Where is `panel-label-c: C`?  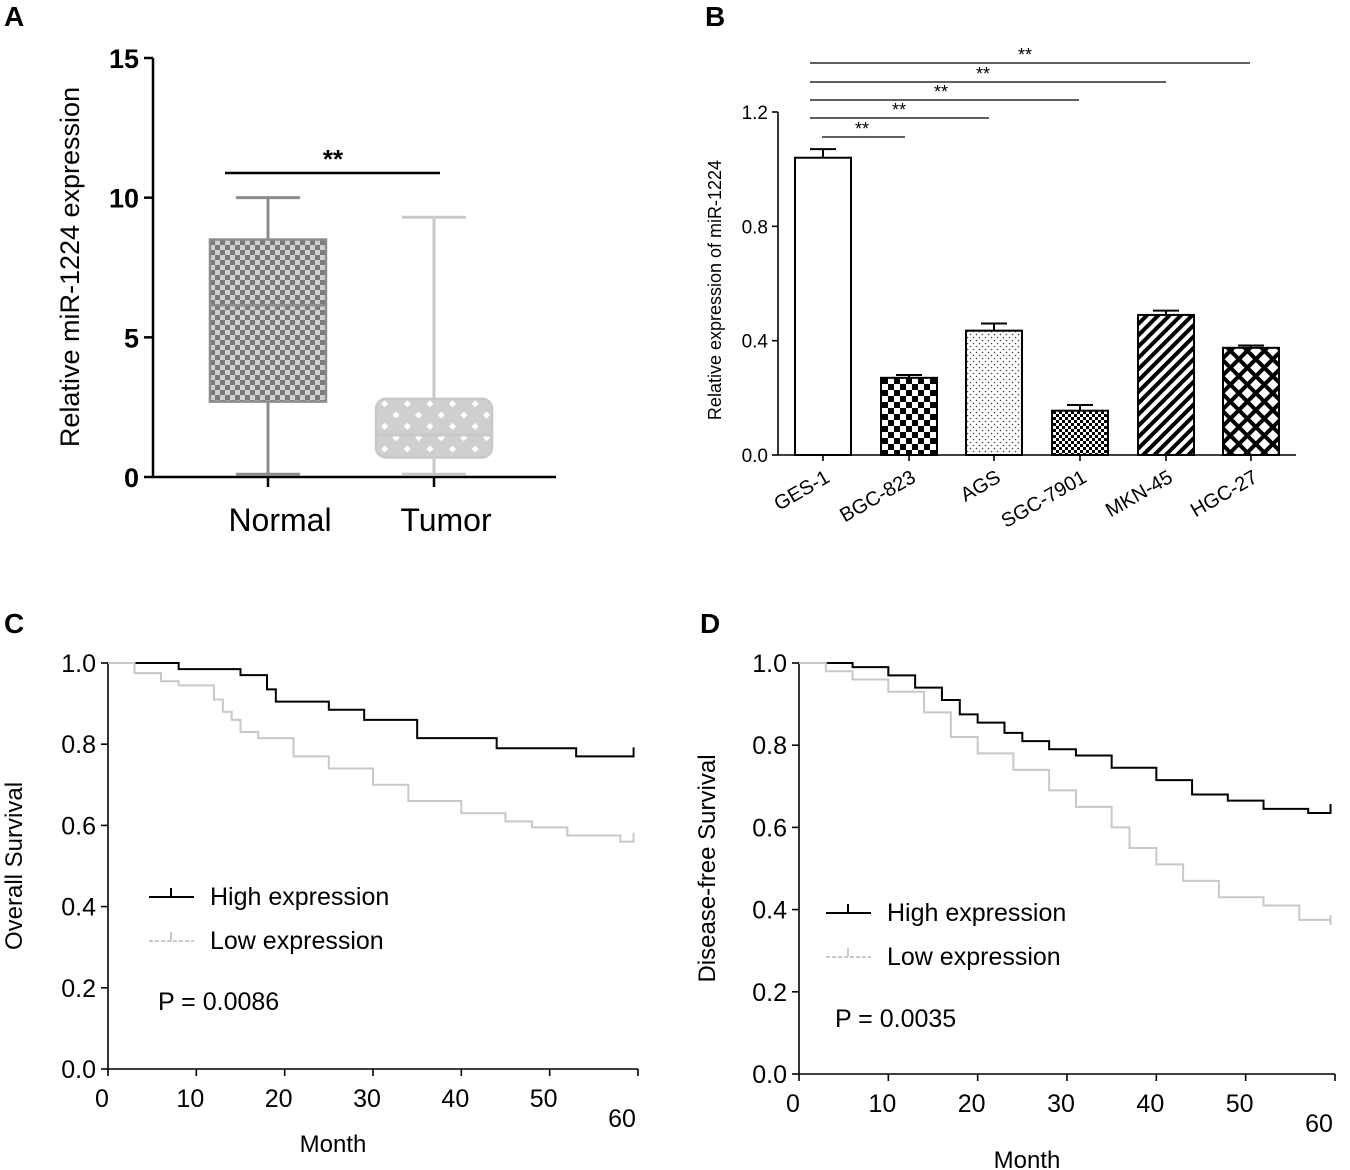
panel-label-c: C is located at coordinates (14, 623).